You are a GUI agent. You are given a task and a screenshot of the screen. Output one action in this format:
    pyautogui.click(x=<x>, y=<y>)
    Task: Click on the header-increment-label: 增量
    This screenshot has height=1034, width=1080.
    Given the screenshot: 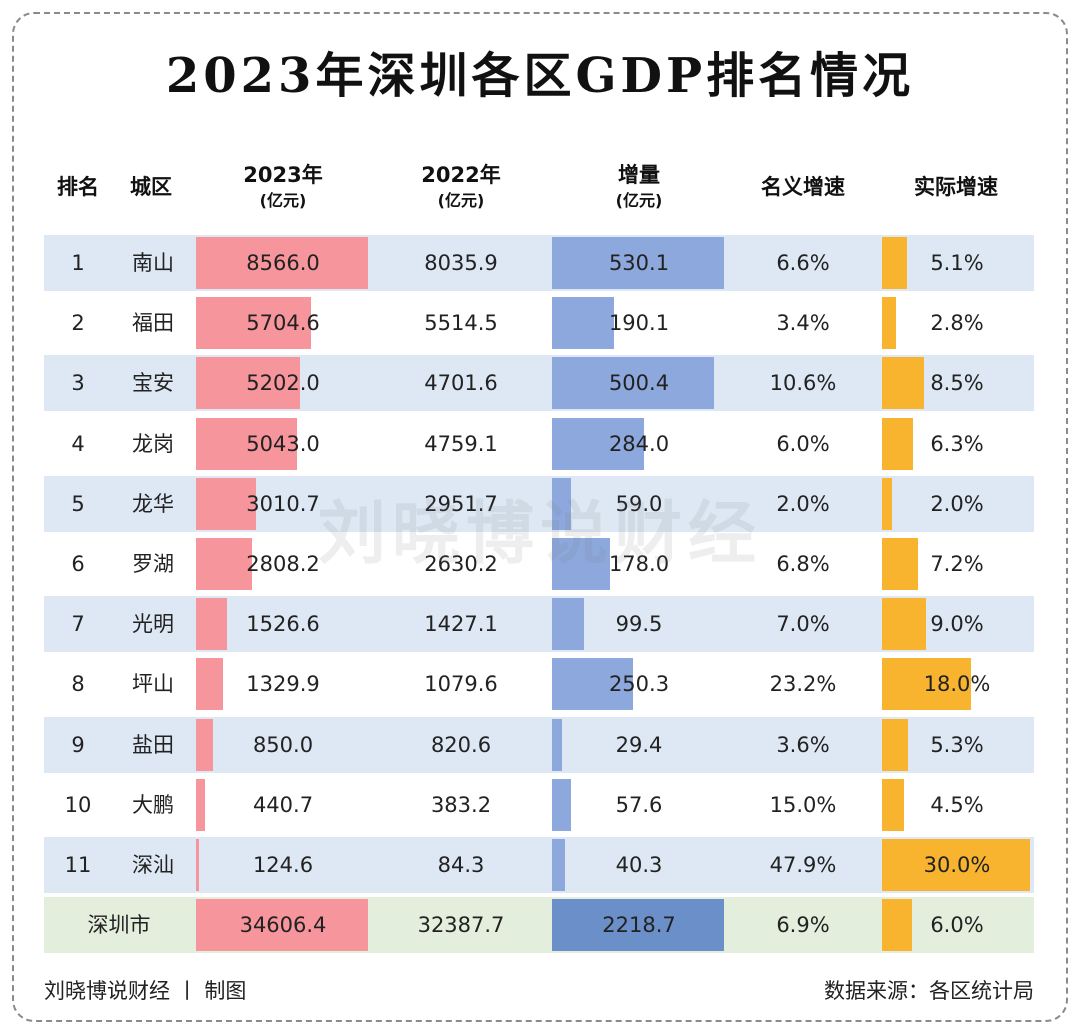 What is the action you would take?
    pyautogui.click(x=639, y=175)
    